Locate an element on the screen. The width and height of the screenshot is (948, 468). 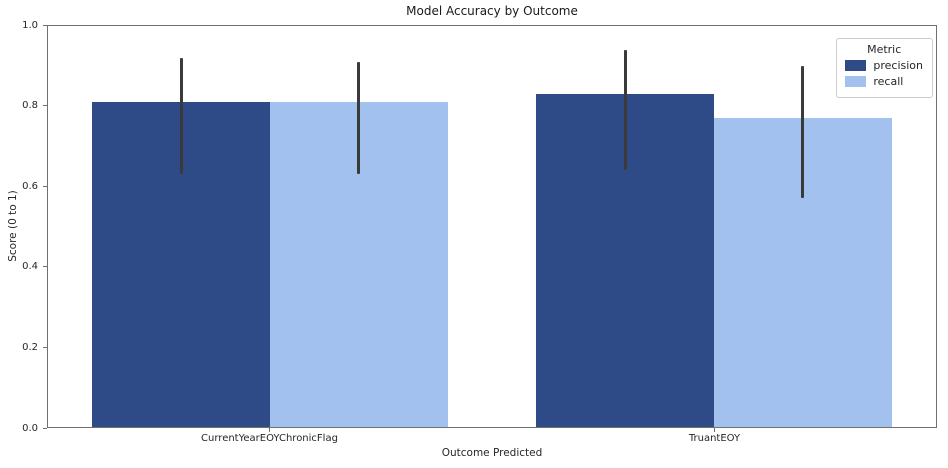
legend: Metric precision recall is located at coordinates (884, 68).